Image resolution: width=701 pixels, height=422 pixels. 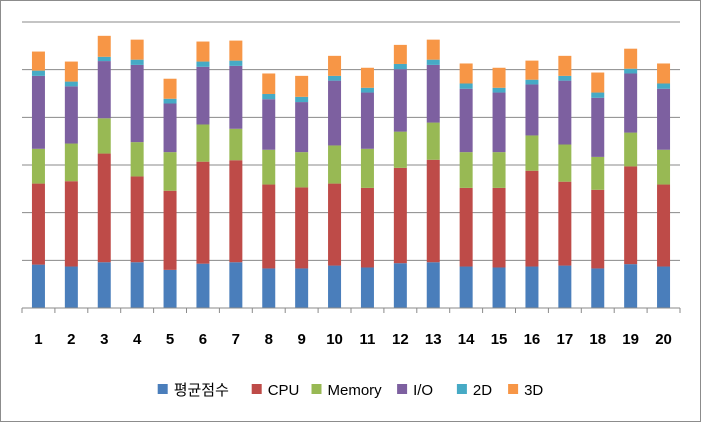 I want to click on x-tick-label: 3, so click(x=104, y=339).